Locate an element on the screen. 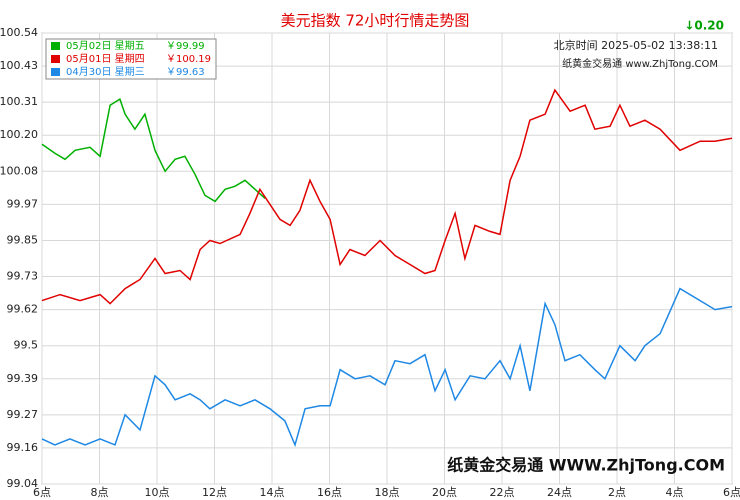 This screenshot has height=500, width=740. y-tick-label: 100.08 is located at coordinates (19, 170).